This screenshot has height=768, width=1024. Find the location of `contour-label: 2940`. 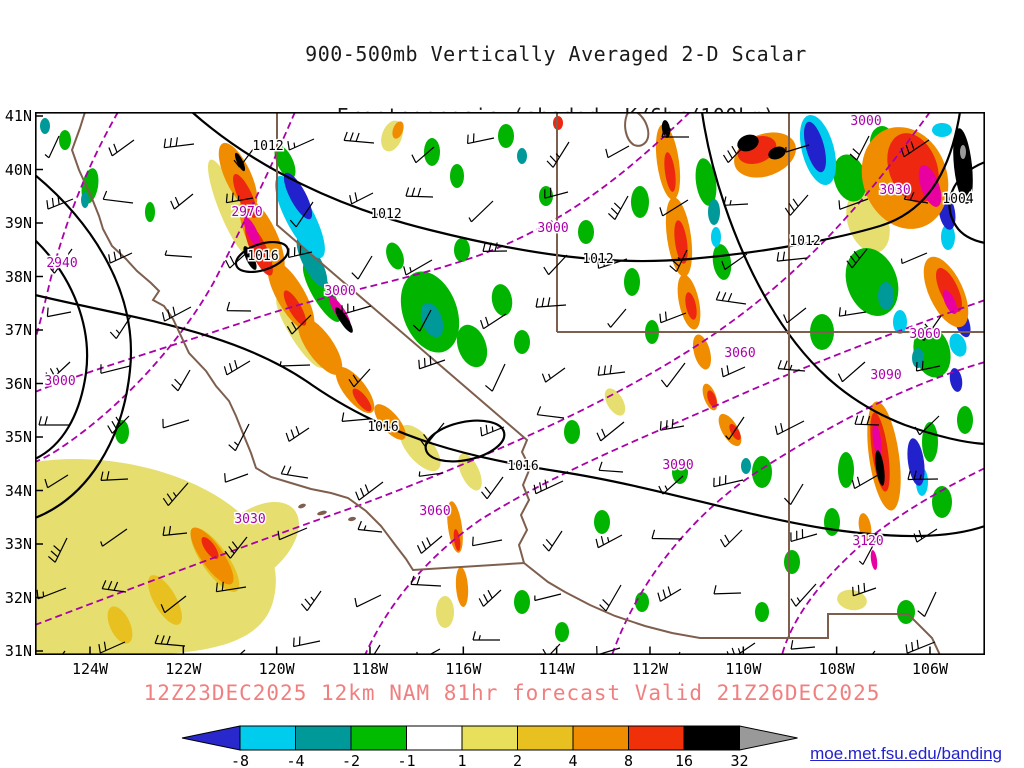

contour-label: 2940 is located at coordinates (61, 263).